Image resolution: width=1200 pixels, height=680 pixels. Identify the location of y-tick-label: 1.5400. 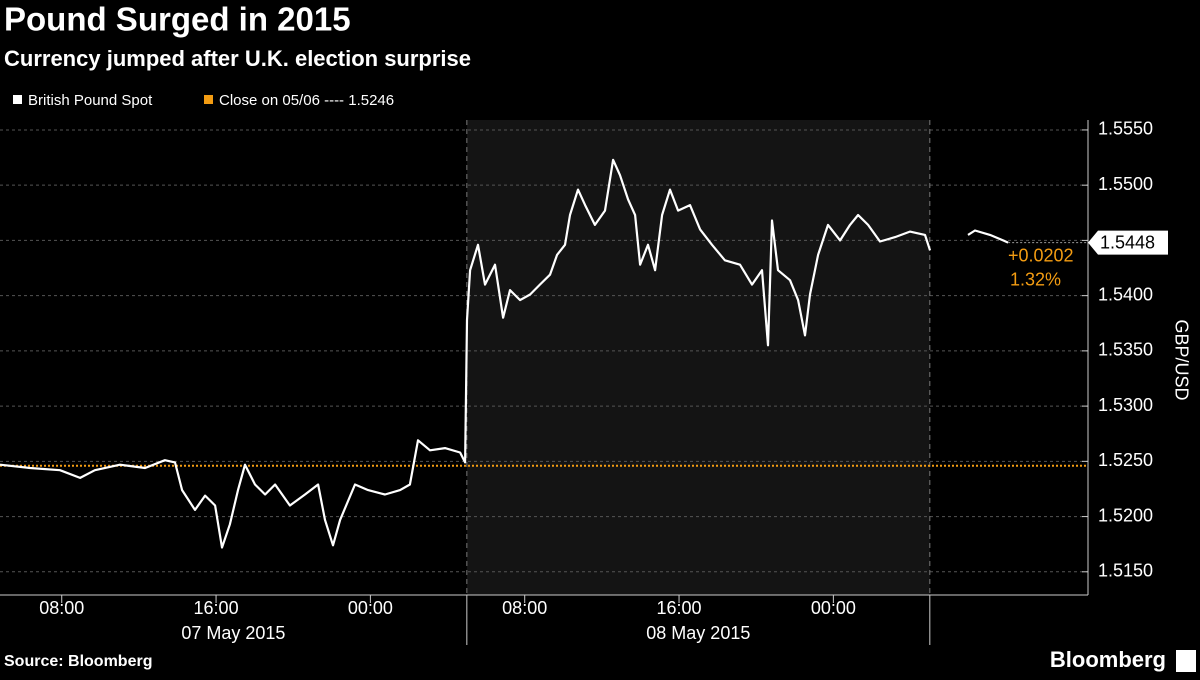
(1125, 294).